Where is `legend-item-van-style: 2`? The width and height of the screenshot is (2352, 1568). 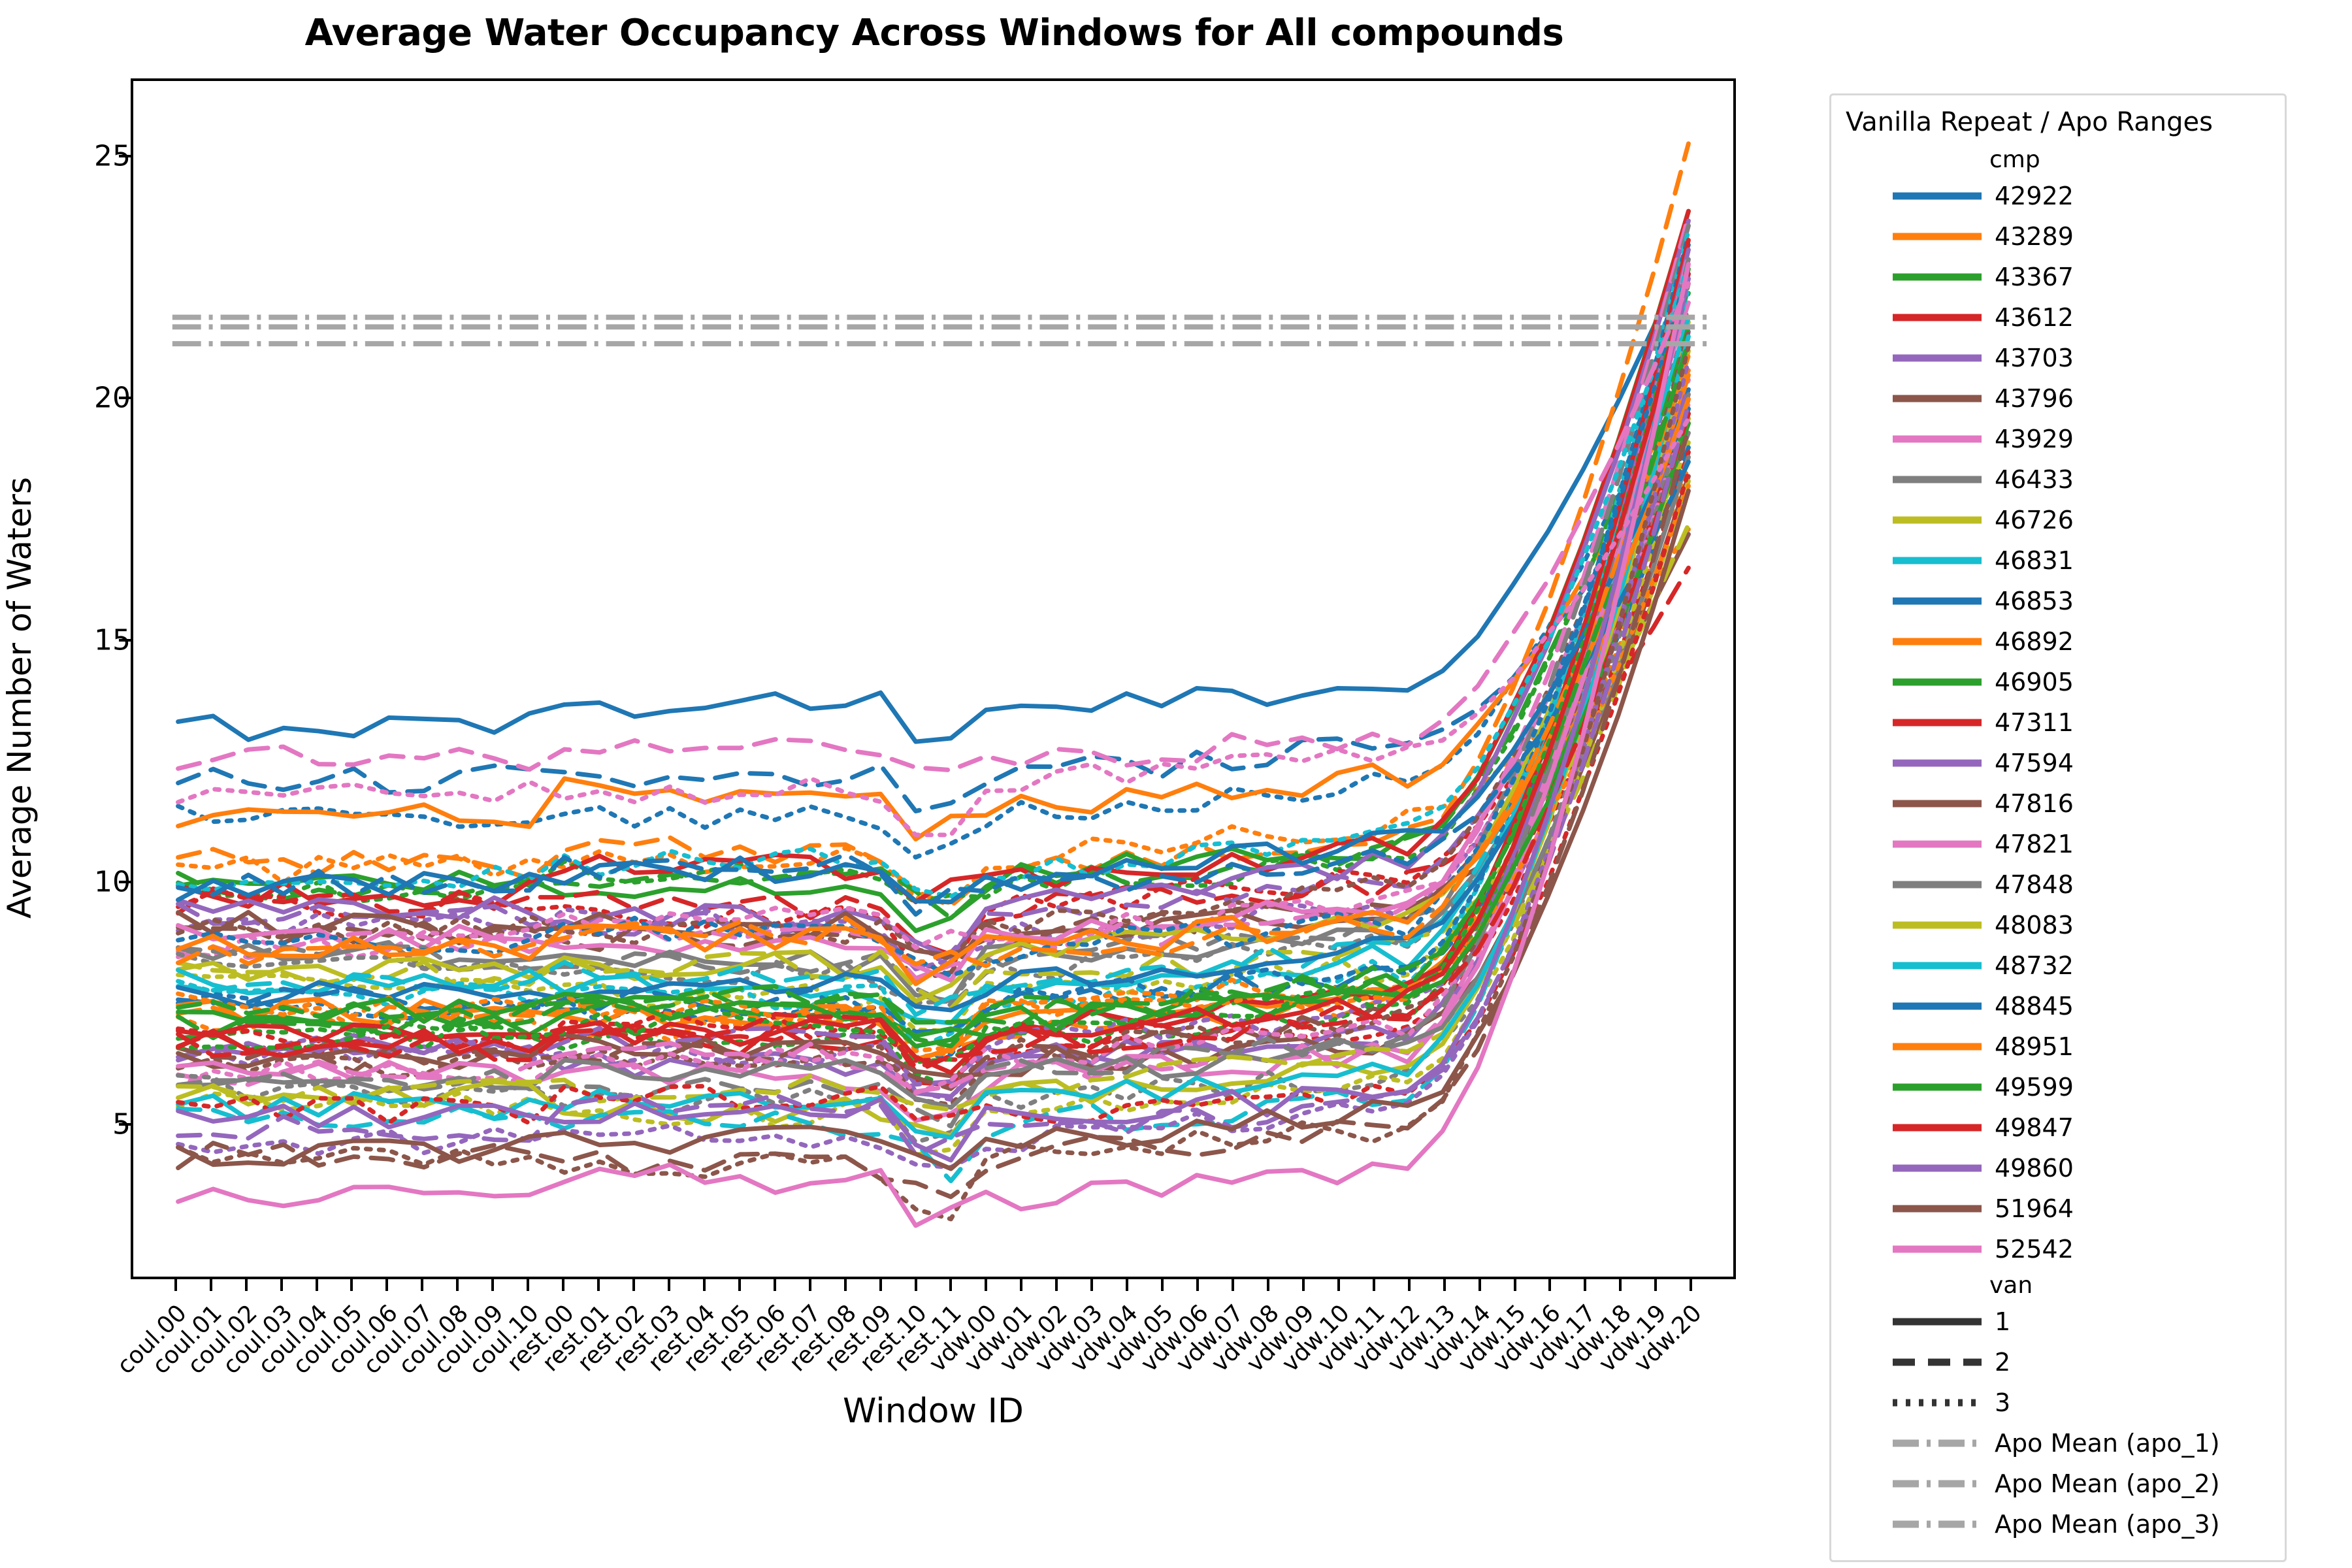
legend-item-van-style: 2 is located at coordinates (2058, 1362).